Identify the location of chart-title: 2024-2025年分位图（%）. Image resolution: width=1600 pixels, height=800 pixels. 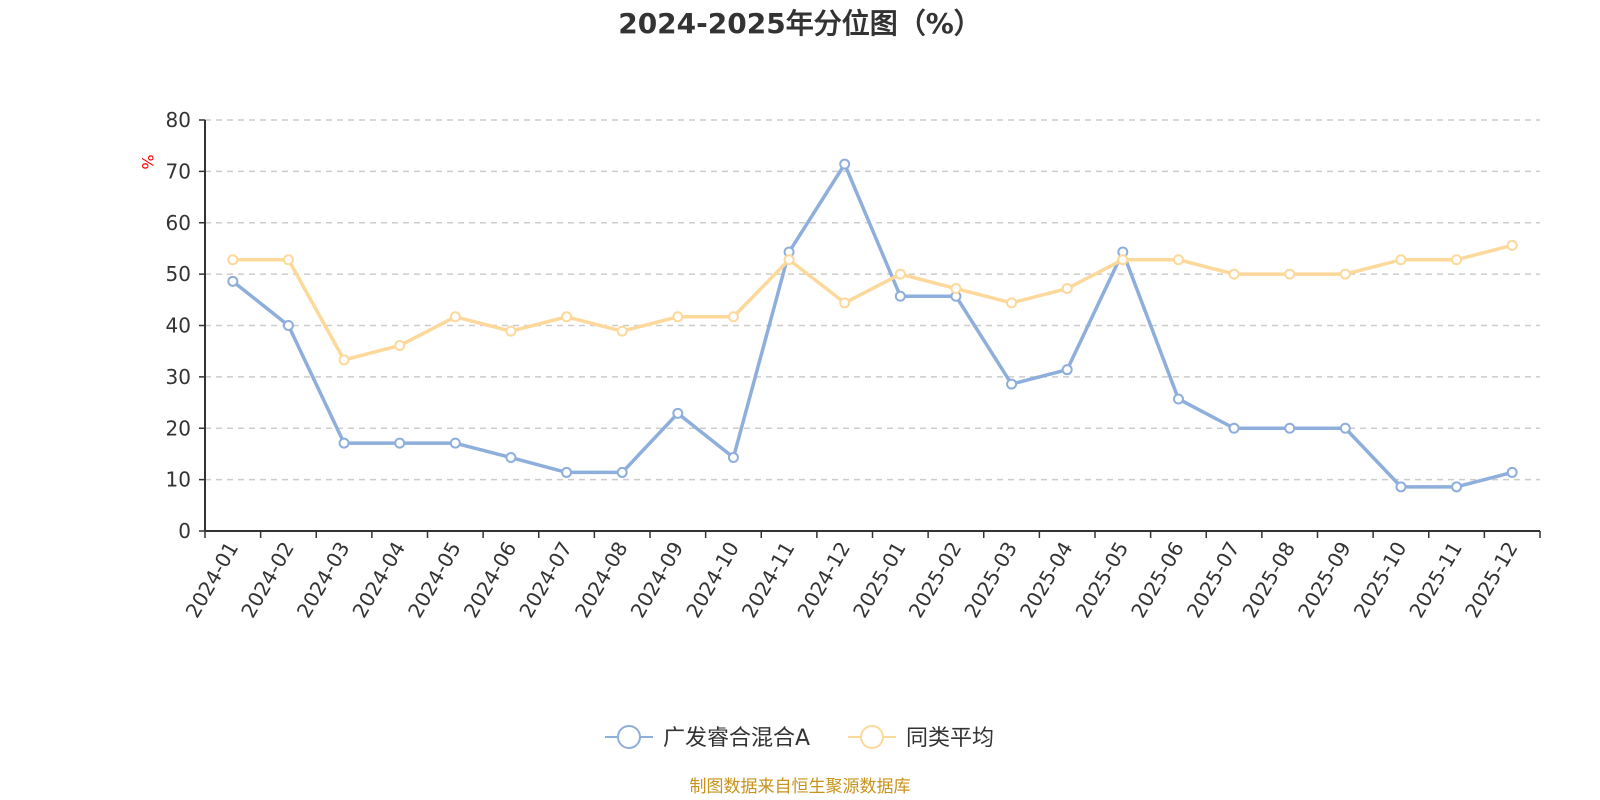
(800, 23).